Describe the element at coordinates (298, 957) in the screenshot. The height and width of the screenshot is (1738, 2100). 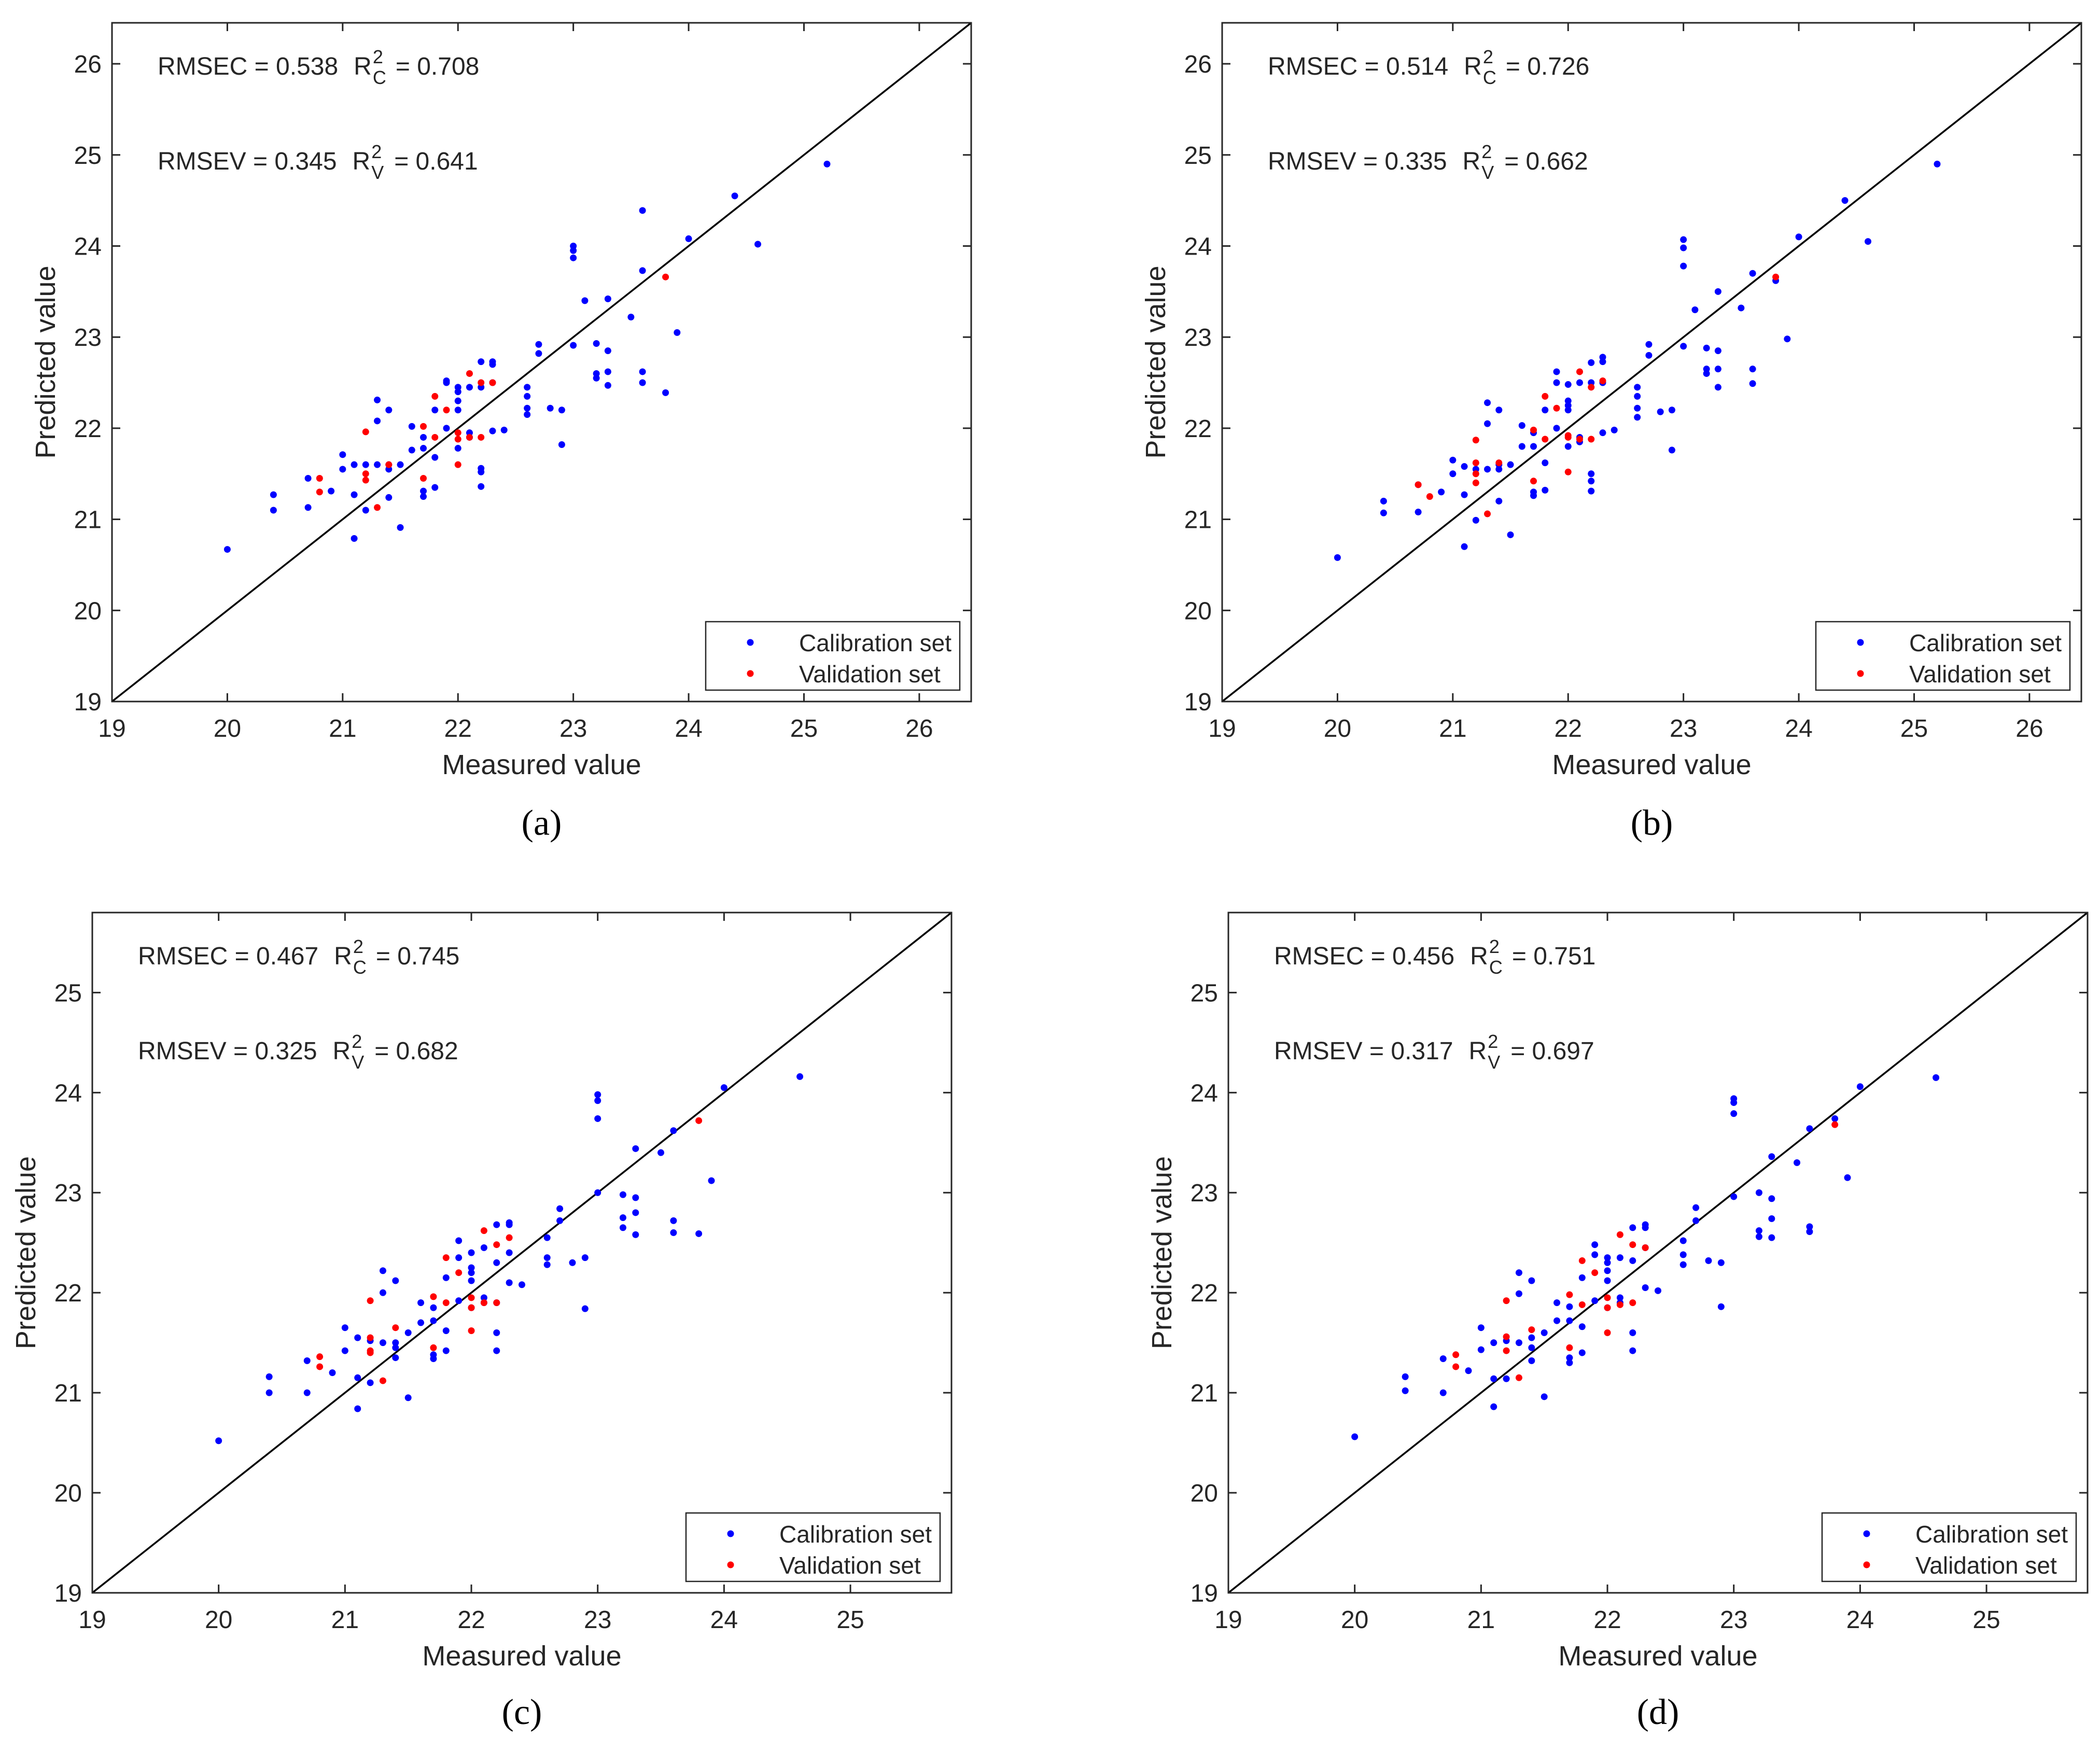
I see `calibration-stats: RMSEC = 0.467 R 2C = 0.745` at that location.